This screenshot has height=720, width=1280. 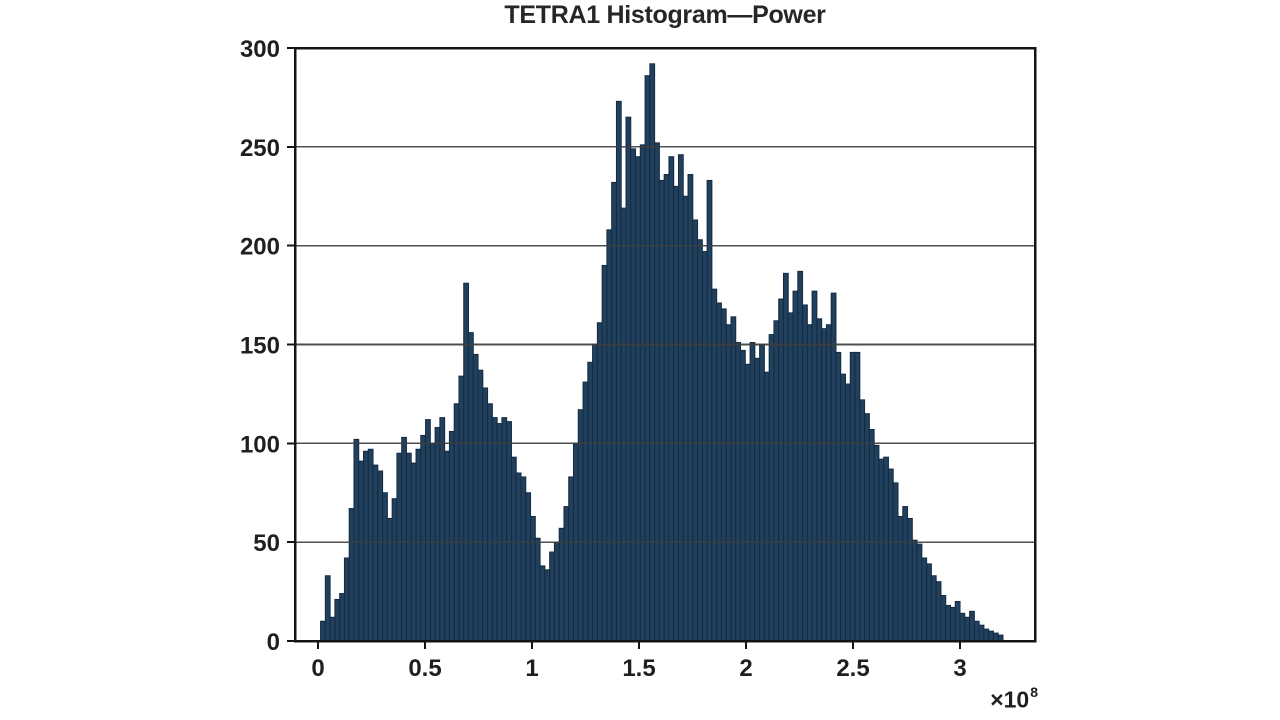 I want to click on x-tick-label: 1.5, so click(x=638, y=668).